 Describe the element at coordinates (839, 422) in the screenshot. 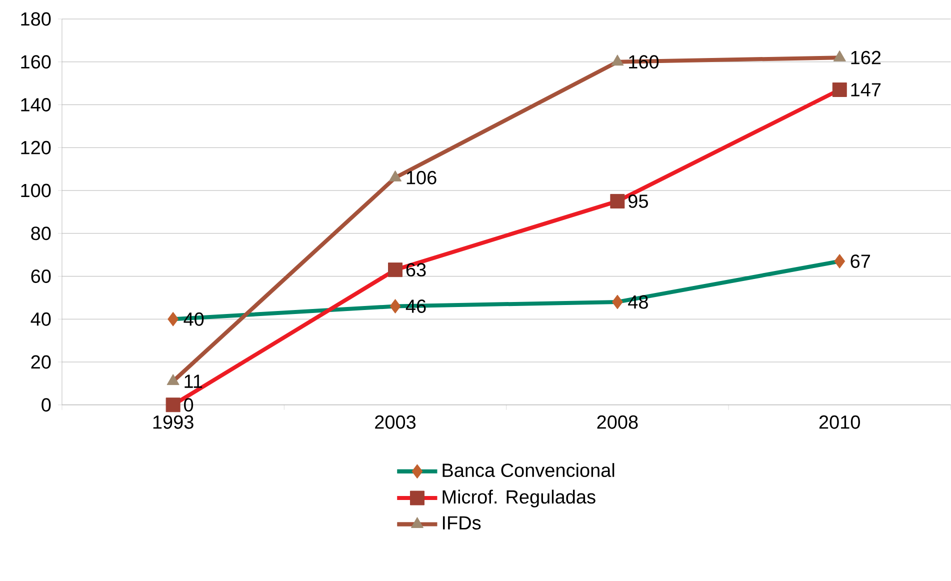

I see `x-tick-label: 2010` at that location.